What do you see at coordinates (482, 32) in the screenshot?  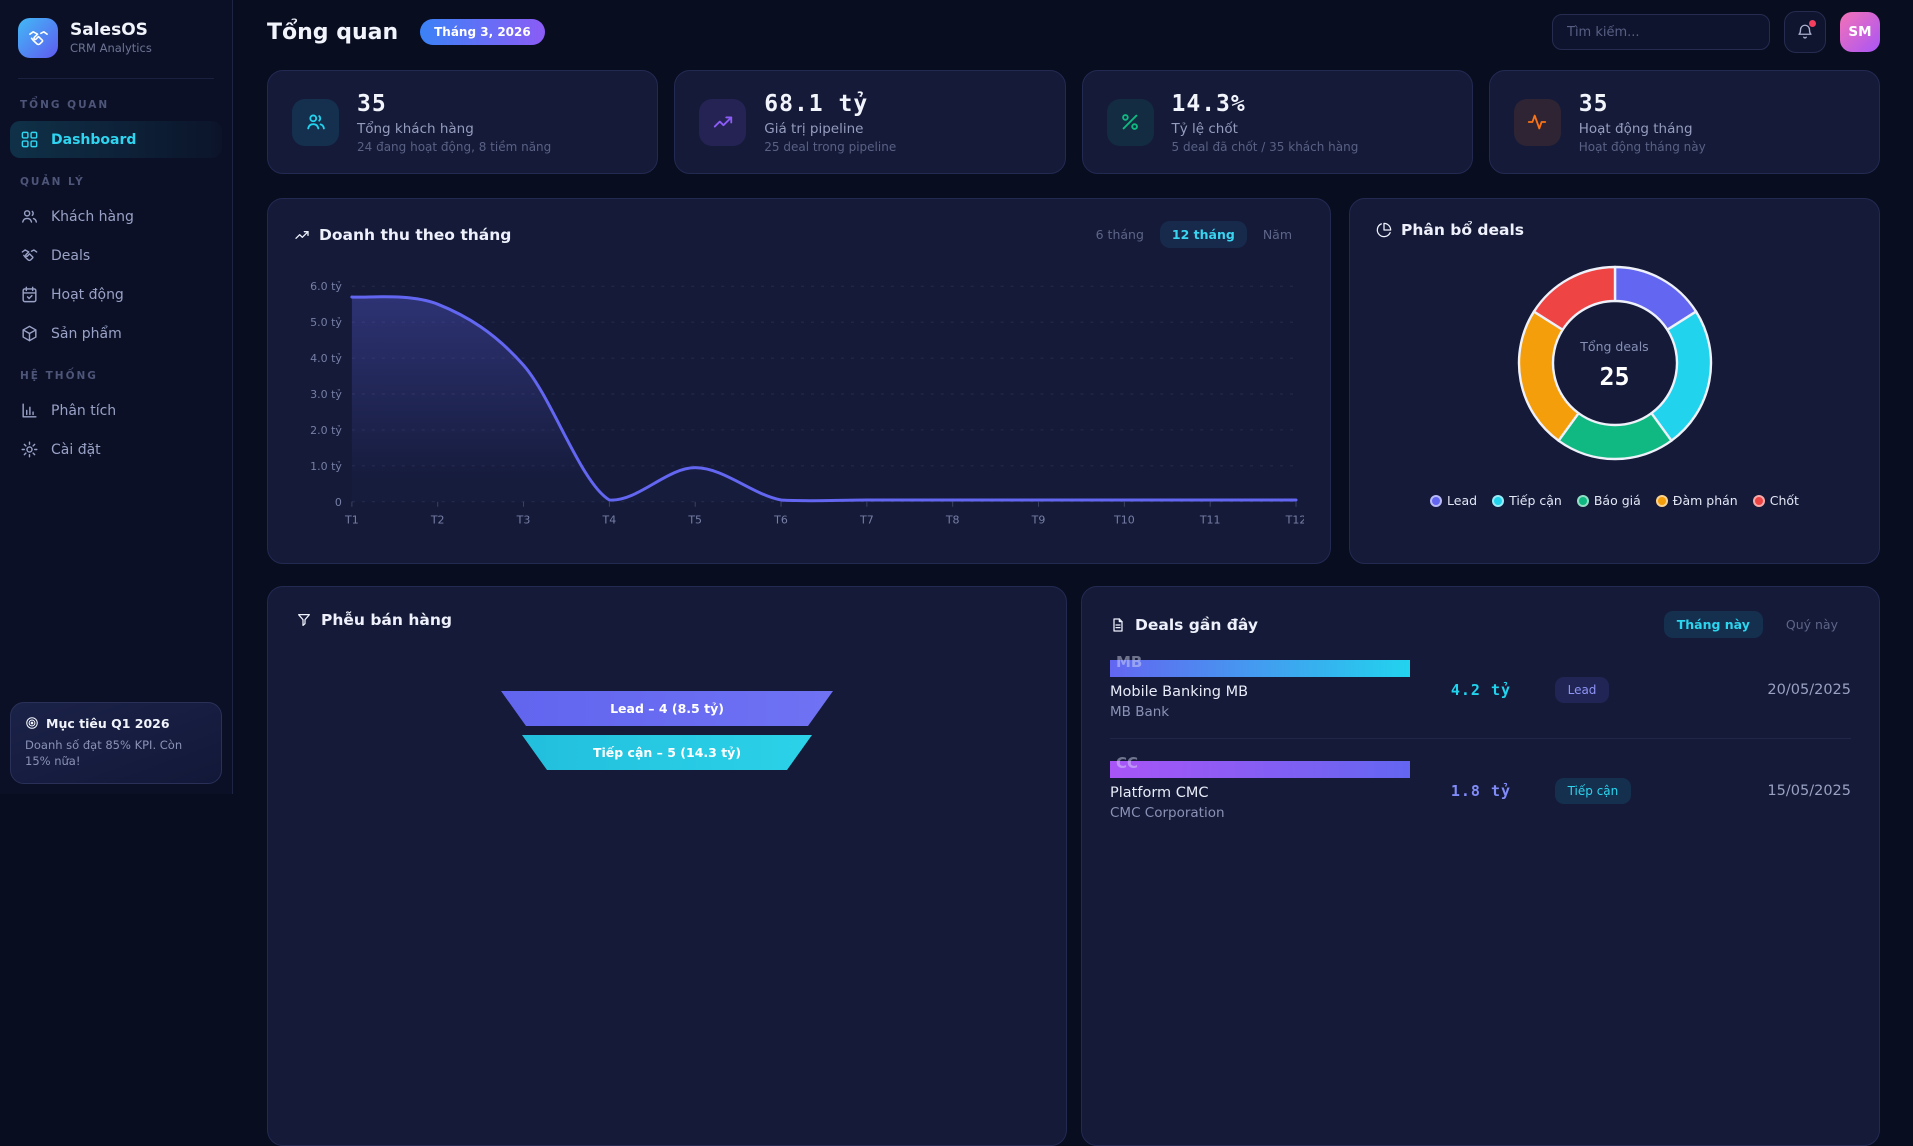 I see `month-badge: Tháng 3, 2026` at bounding box center [482, 32].